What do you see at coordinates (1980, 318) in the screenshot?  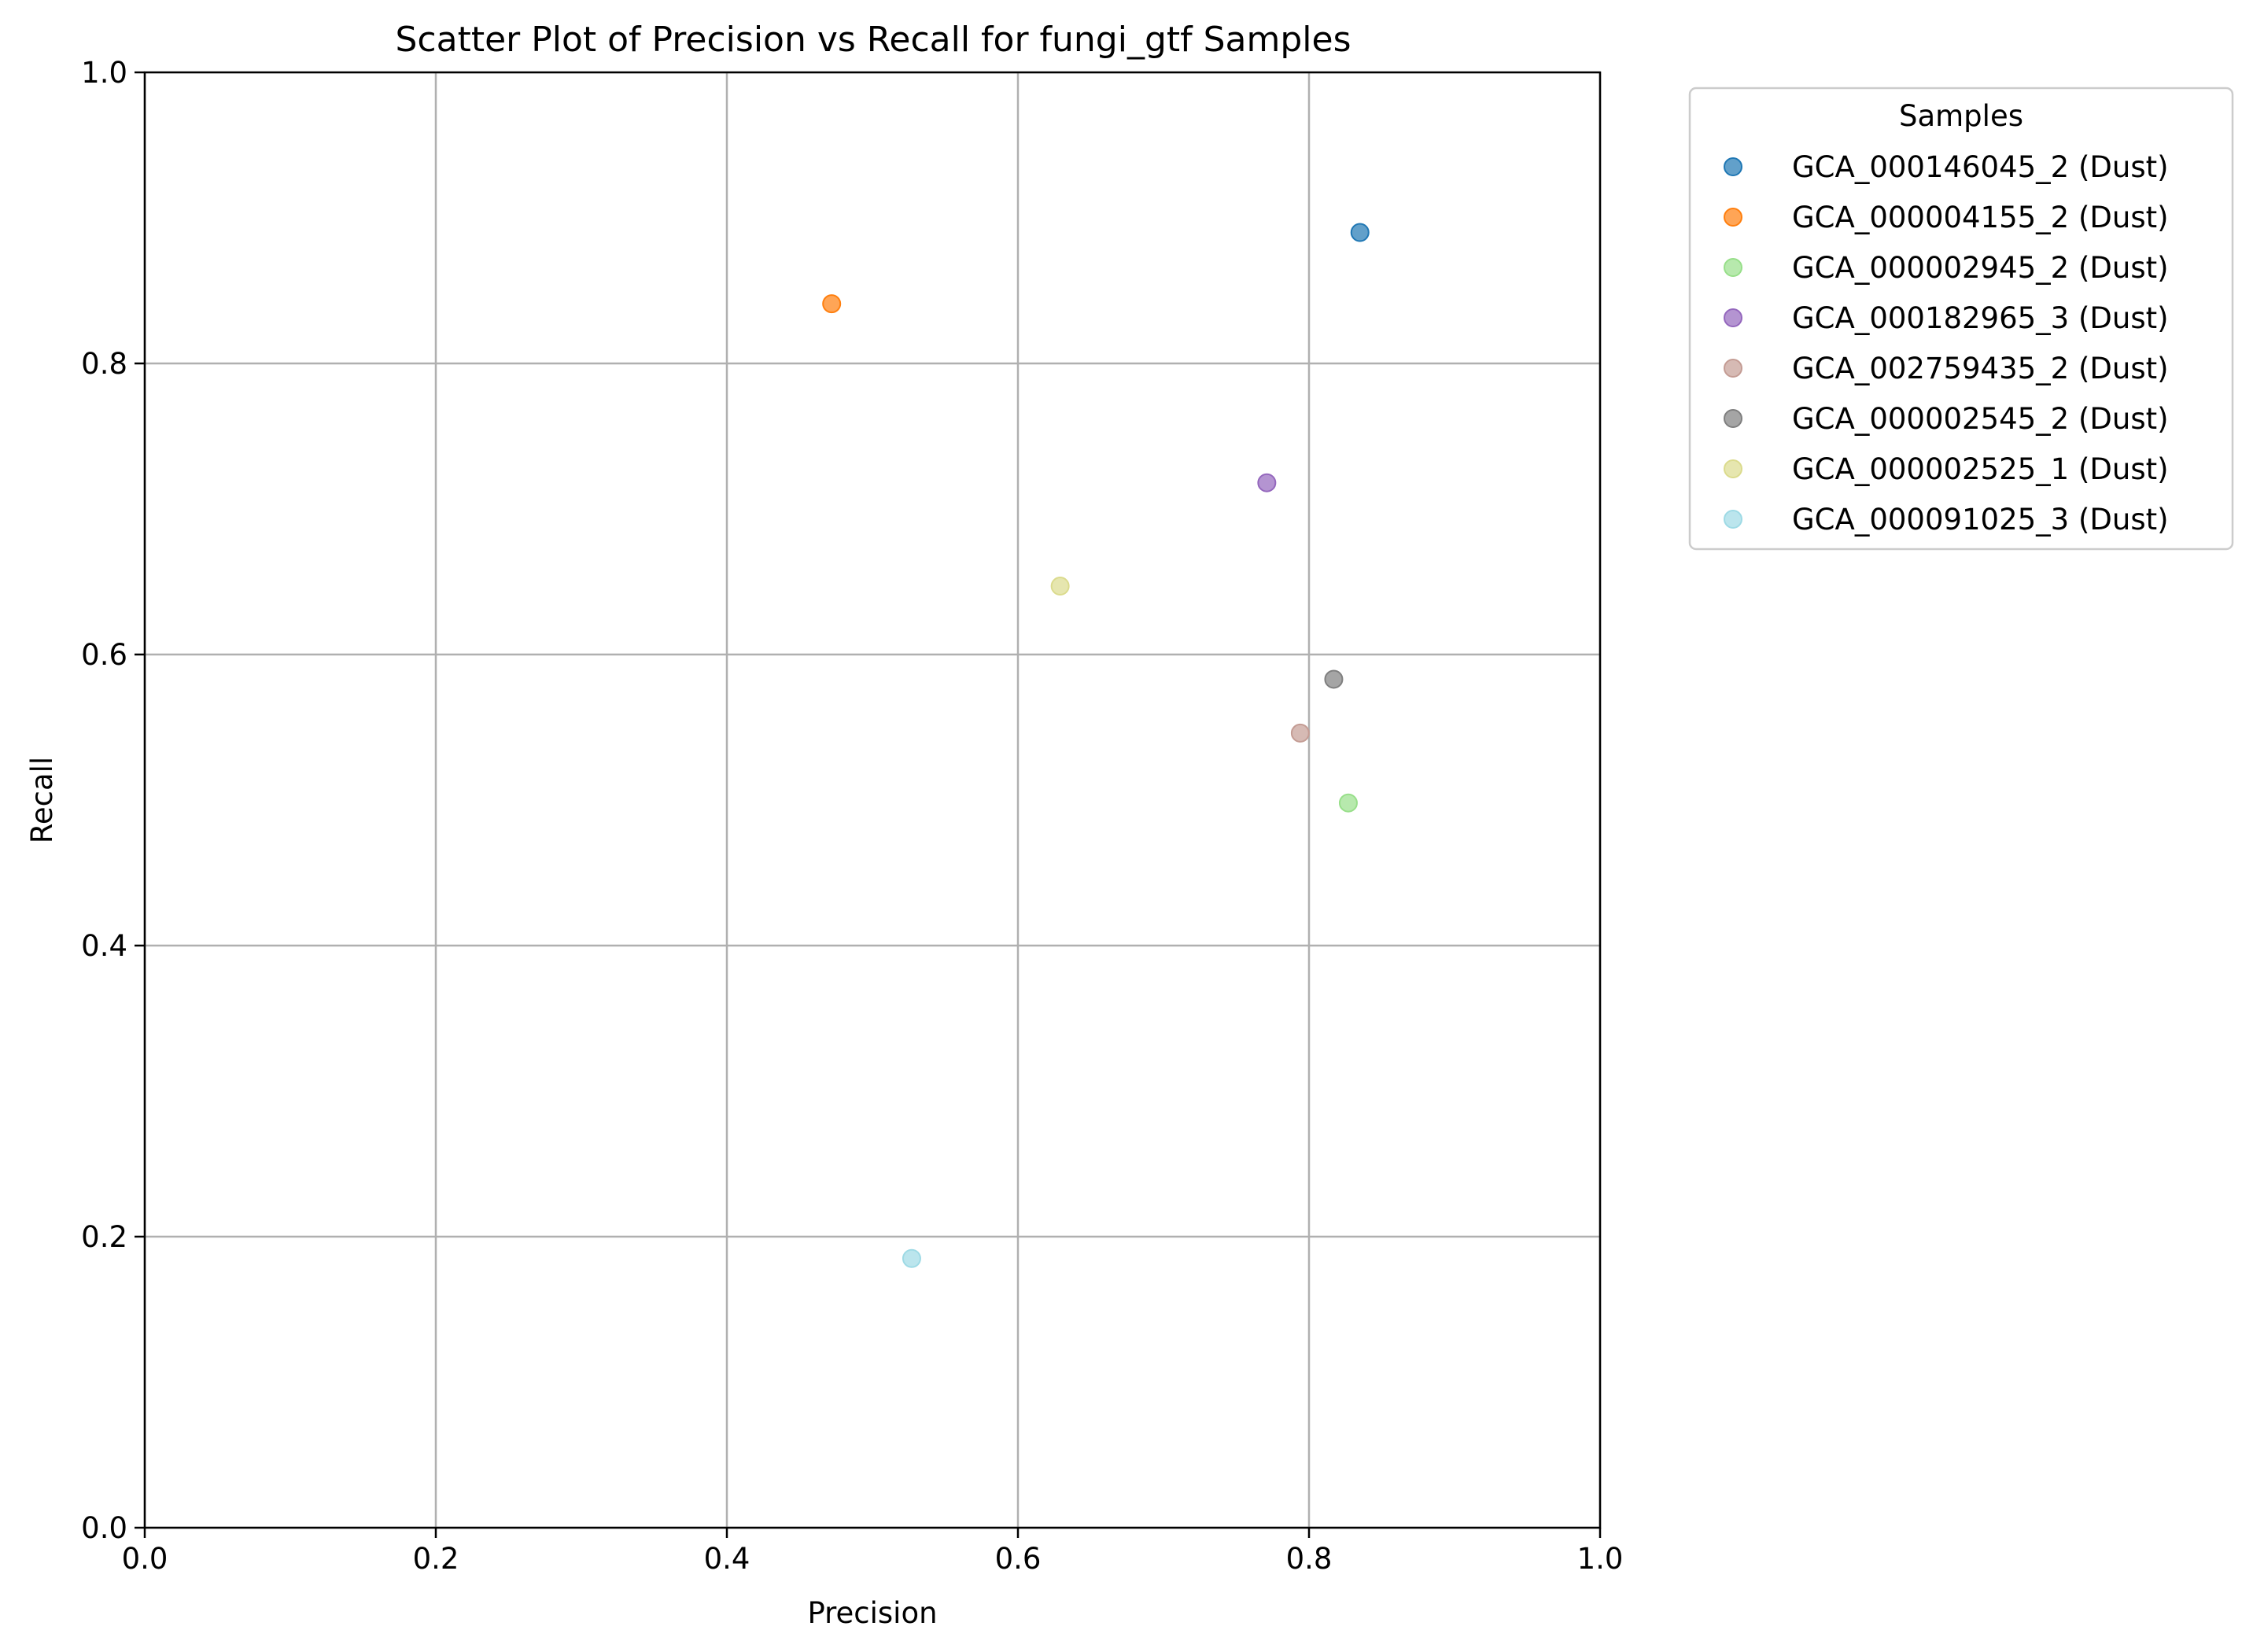 I see `legend-label: GCA_000182965_3 (Dust)` at bounding box center [1980, 318].